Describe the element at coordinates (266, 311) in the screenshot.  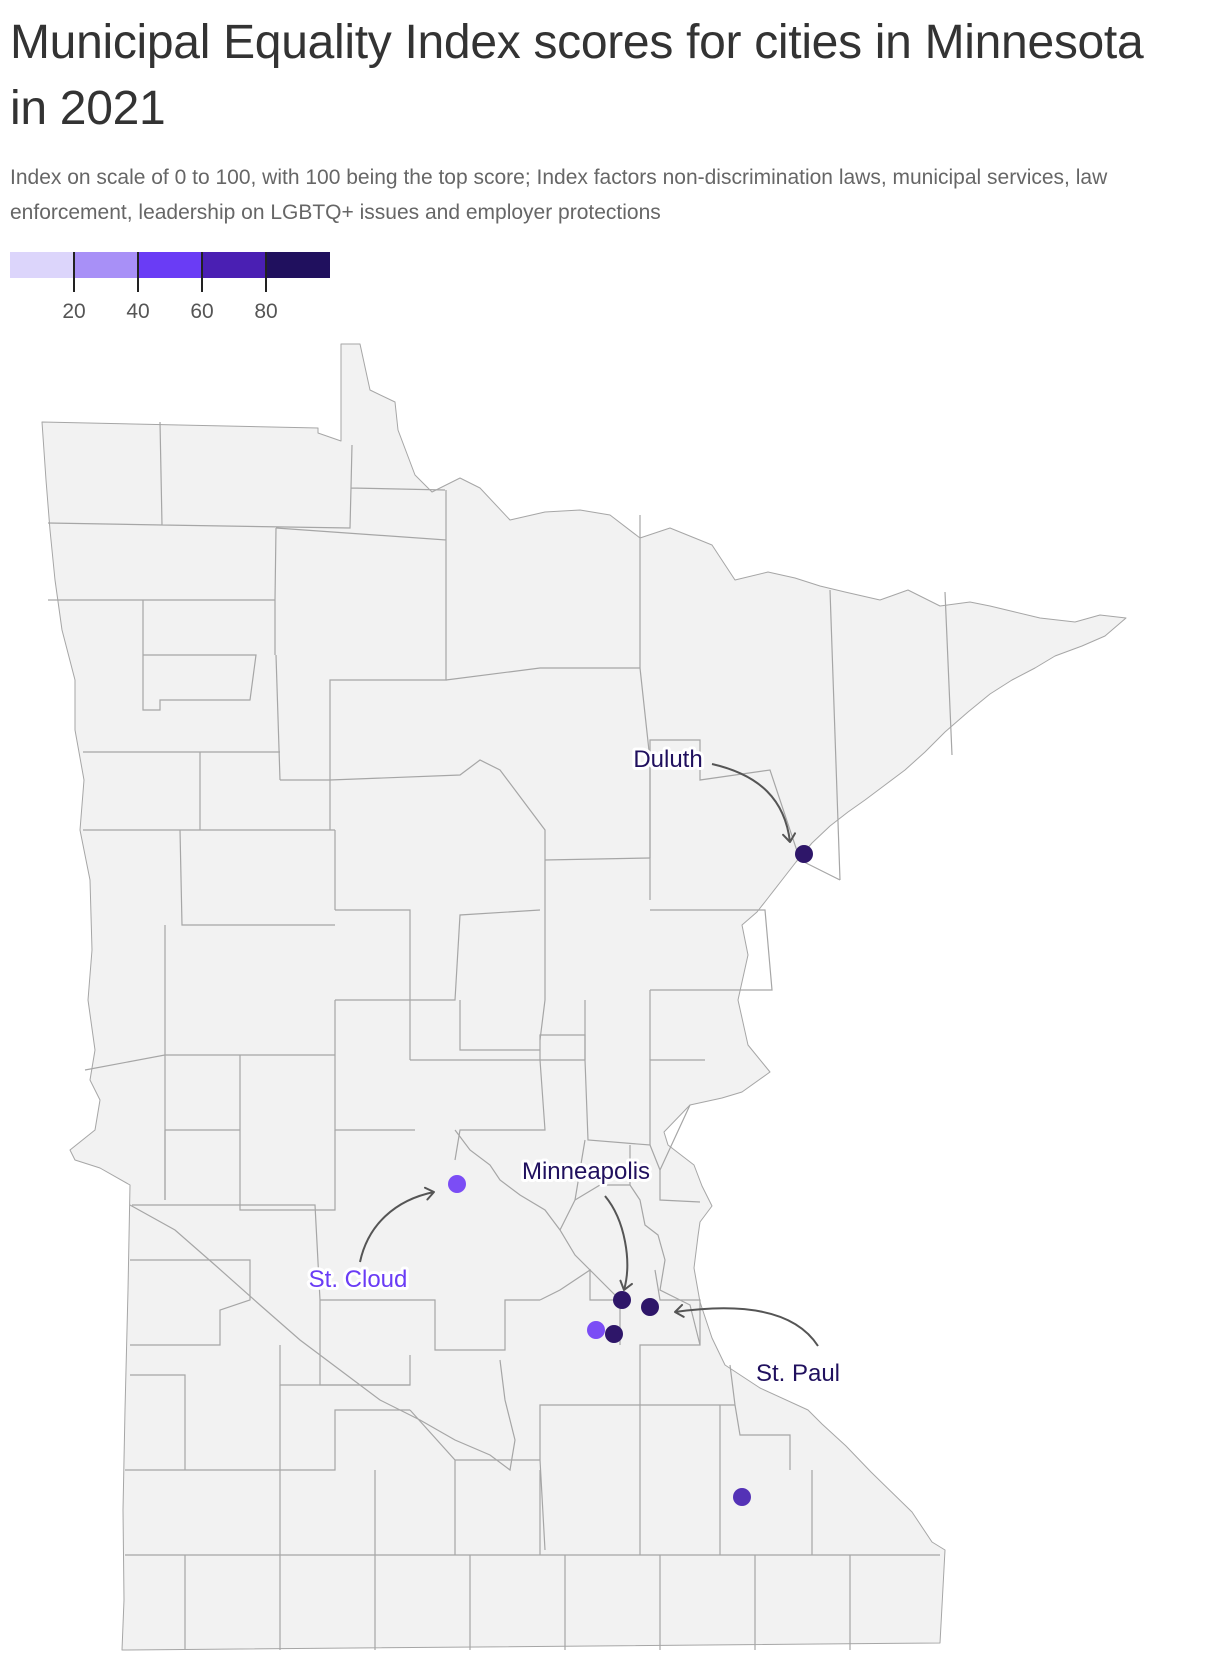
I see `legend-label-80: 80` at that location.